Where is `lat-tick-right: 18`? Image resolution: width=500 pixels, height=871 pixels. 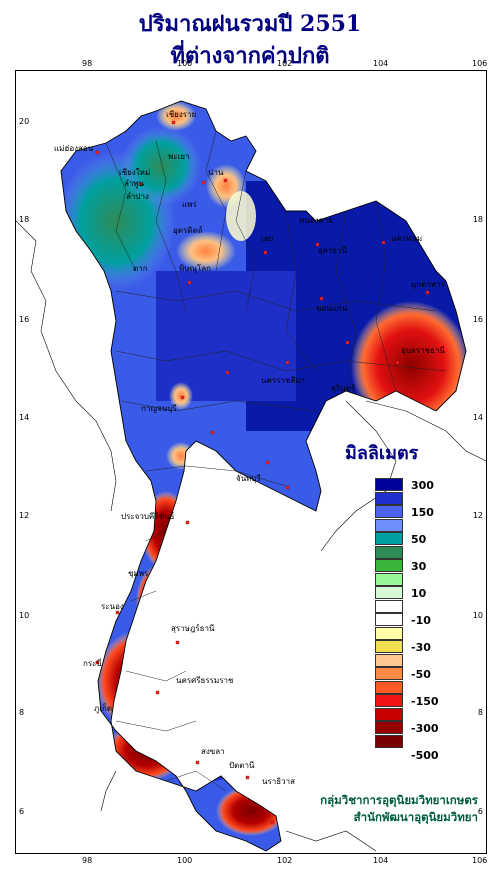 lat-tick-right: 18 is located at coordinates (477, 219).